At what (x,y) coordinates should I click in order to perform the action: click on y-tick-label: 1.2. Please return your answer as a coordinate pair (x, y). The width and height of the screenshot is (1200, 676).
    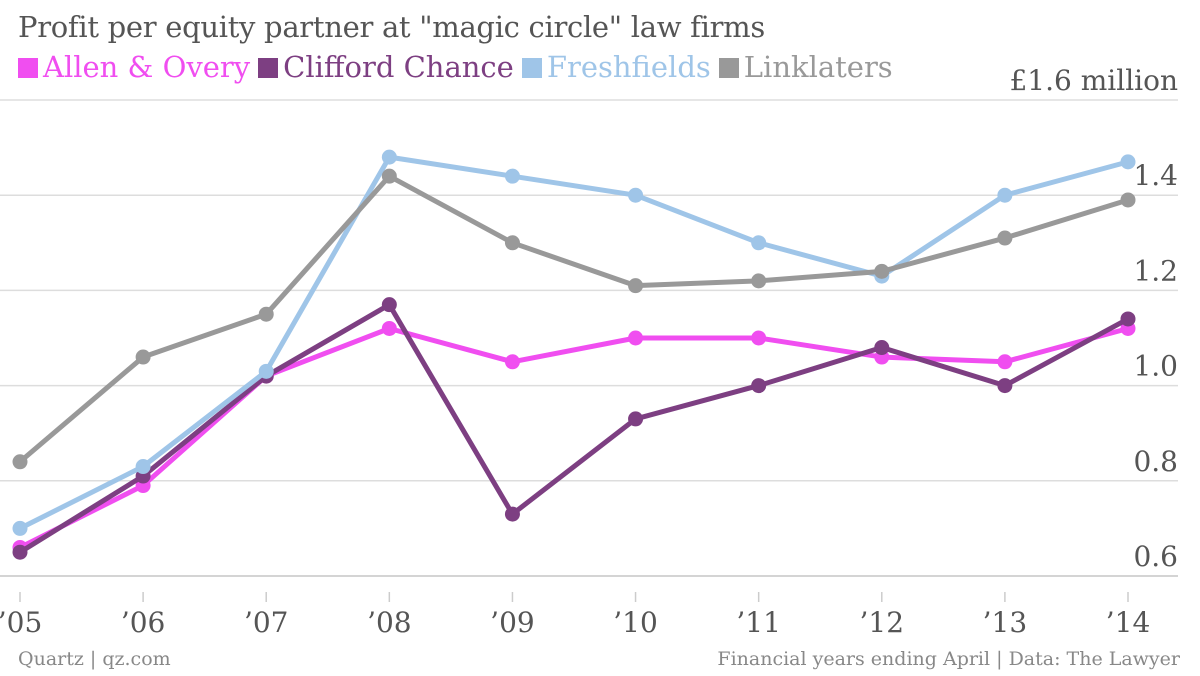
    Looking at the image, I should click on (1155, 270).